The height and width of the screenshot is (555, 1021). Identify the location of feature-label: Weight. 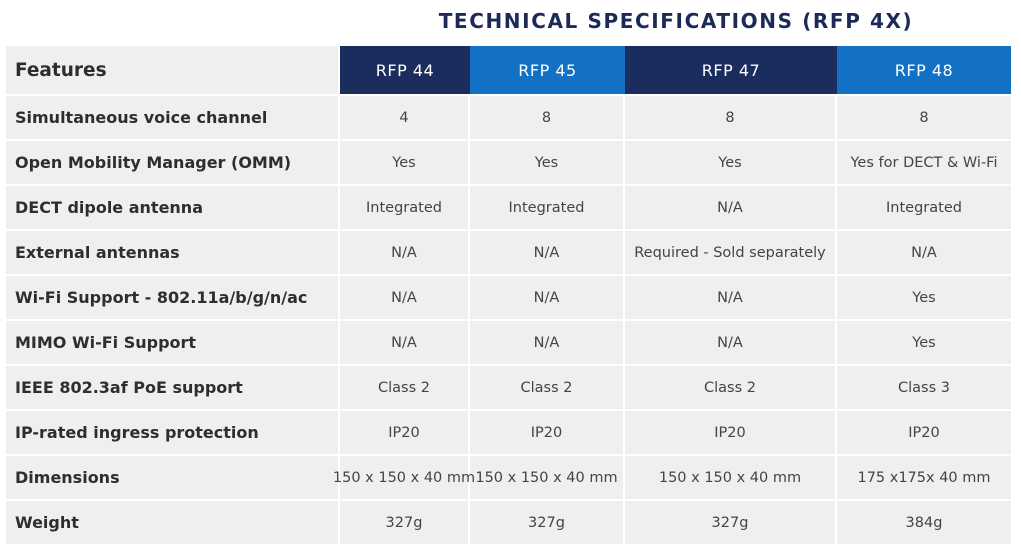
(173, 522).